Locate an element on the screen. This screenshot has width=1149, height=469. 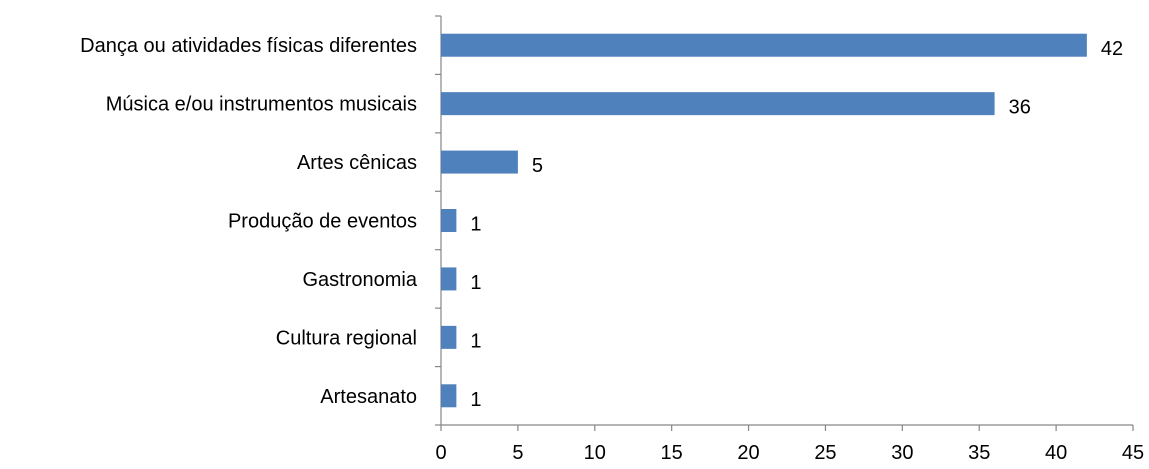
x-tick-label: 15 is located at coordinates (672, 453).